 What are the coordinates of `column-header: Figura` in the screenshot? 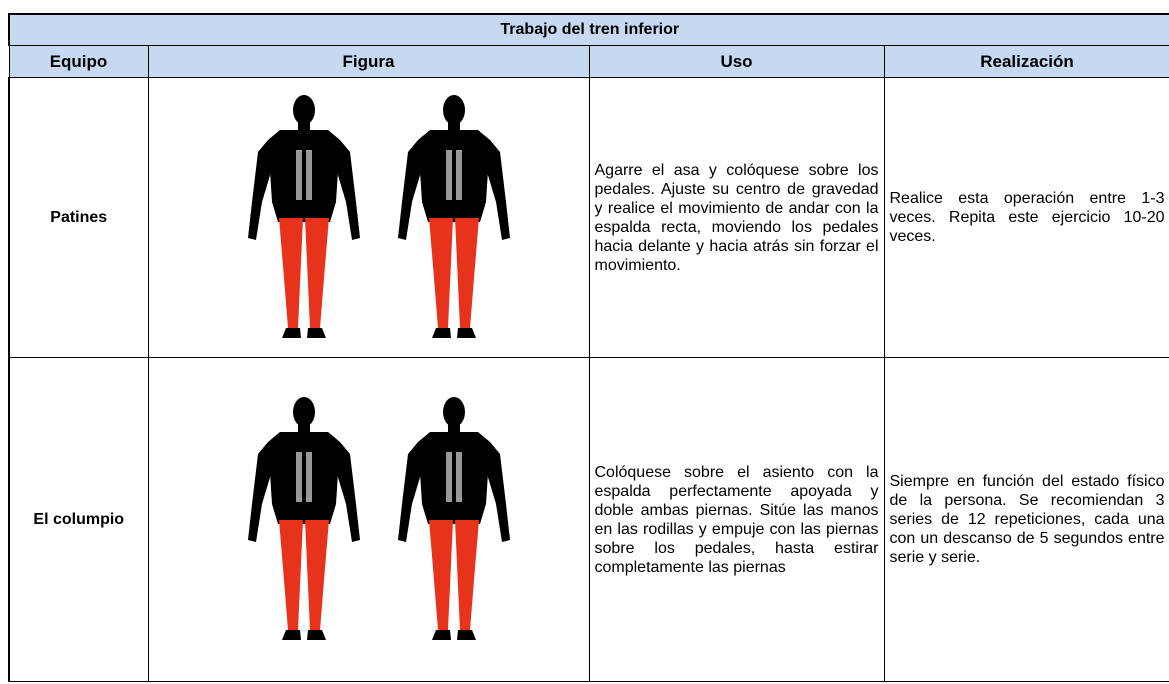 It's located at (368, 61).